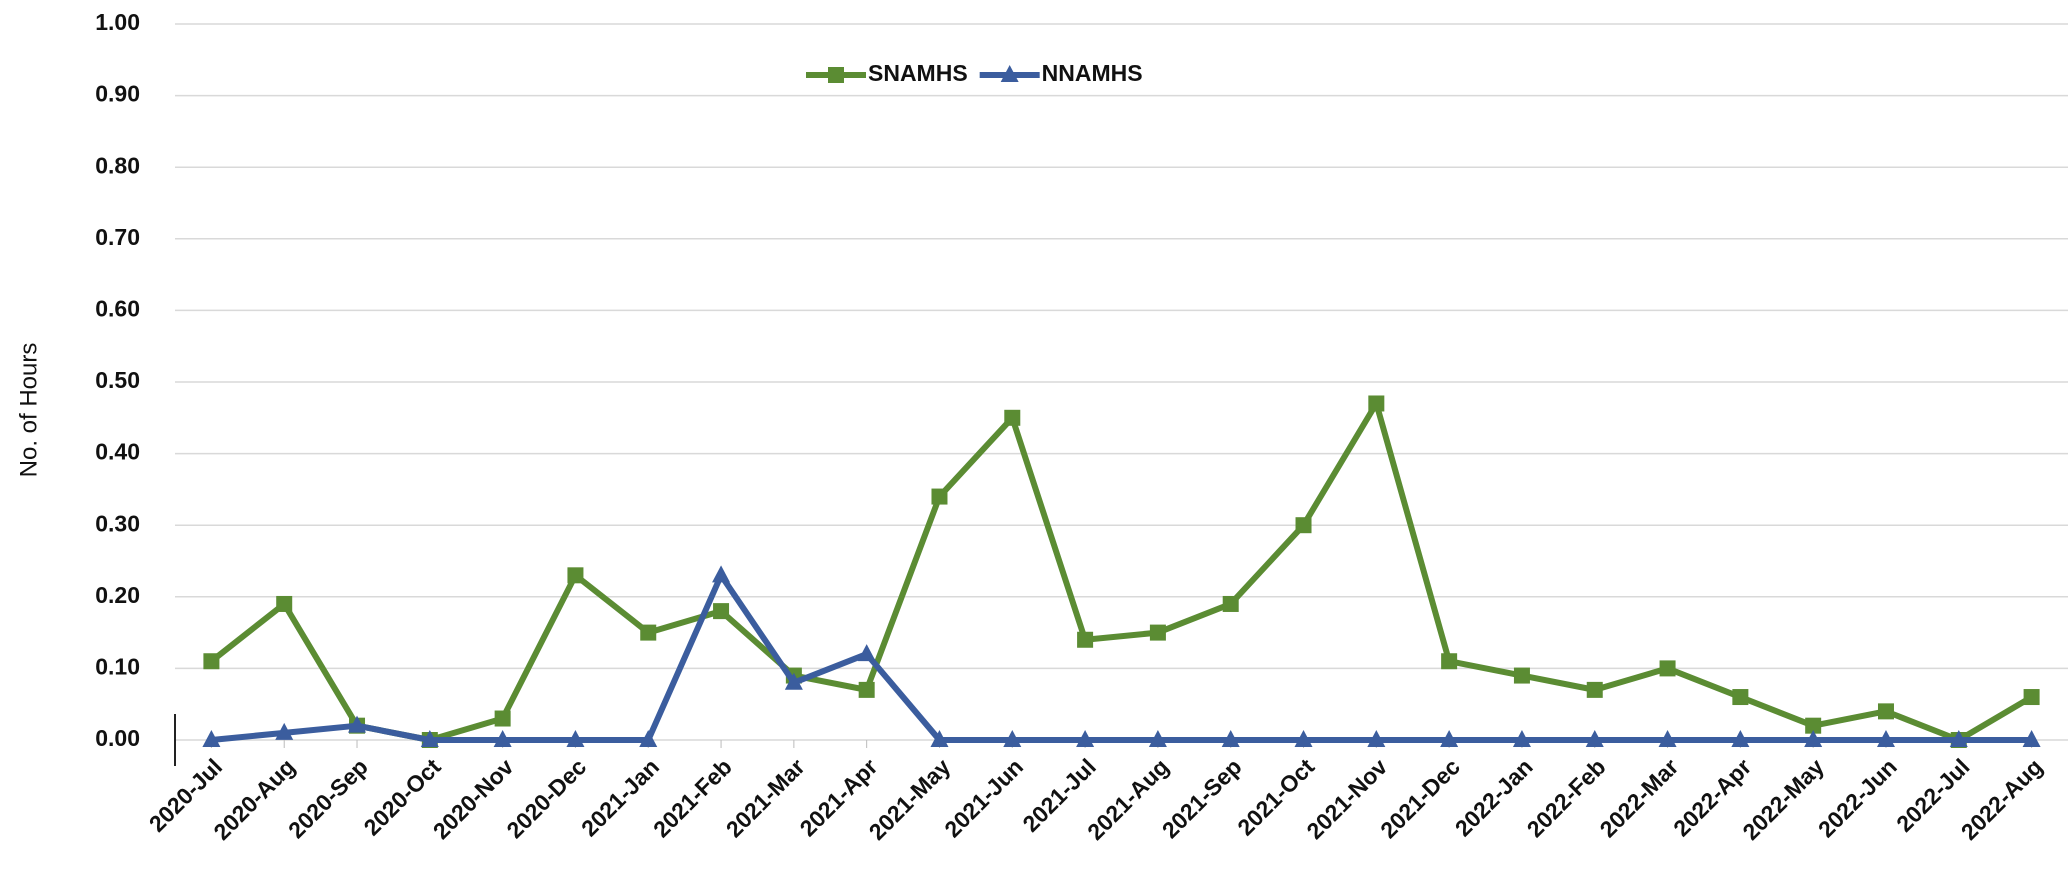  I want to click on y-tick-label: 0.00, so click(117, 738).